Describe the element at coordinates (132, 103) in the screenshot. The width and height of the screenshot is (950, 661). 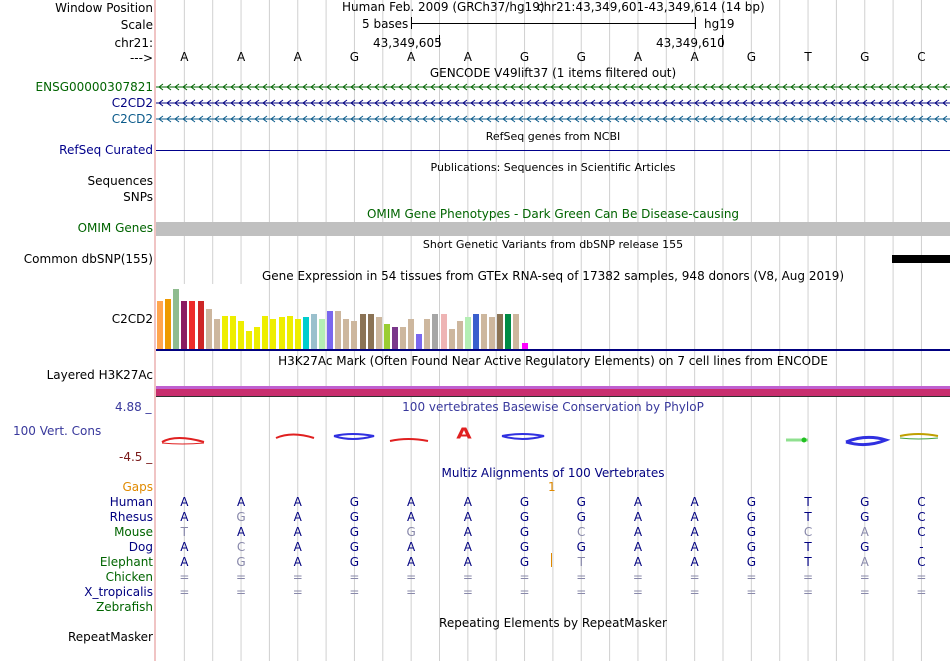
I see `gencode-gene-label-2: C2CD2` at that location.